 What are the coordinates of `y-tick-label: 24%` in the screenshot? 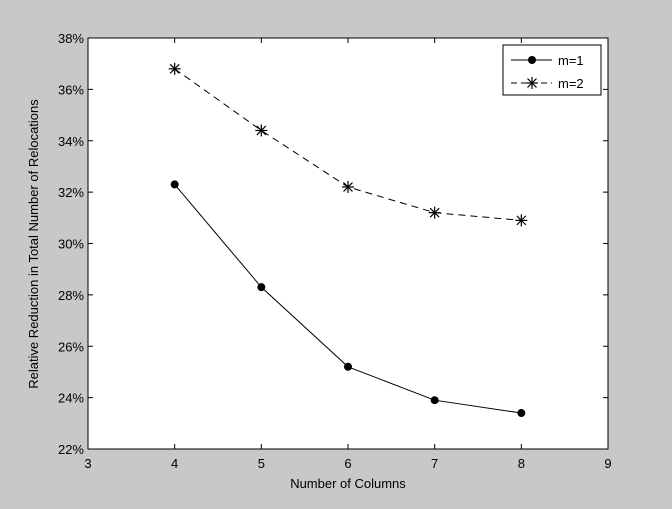 It's located at (71, 398).